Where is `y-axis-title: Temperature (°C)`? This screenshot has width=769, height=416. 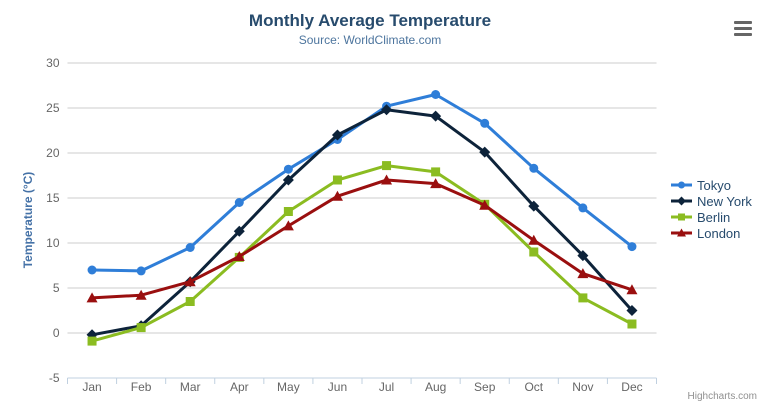 y-axis-title: Temperature (°C) is located at coordinates (28, 220).